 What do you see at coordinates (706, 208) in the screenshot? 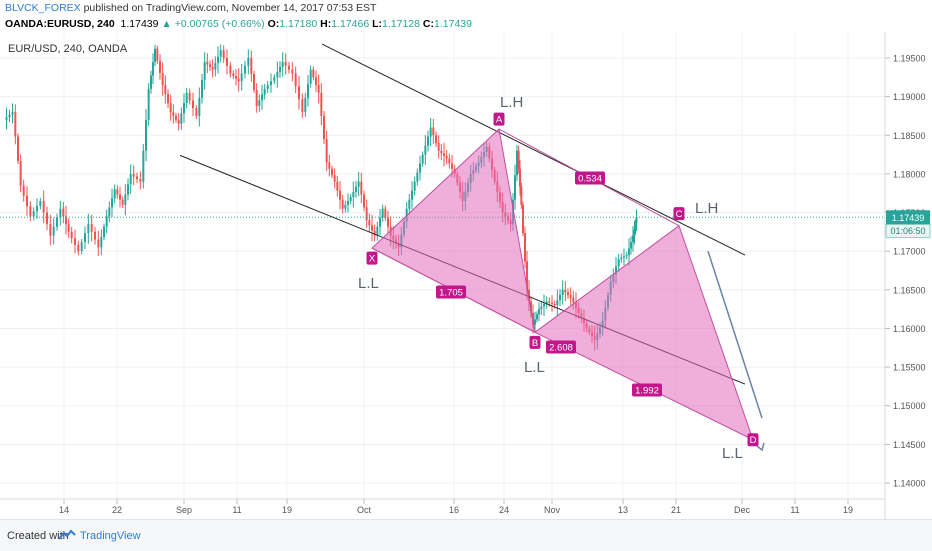
I see `annotation-label: L.H` at bounding box center [706, 208].